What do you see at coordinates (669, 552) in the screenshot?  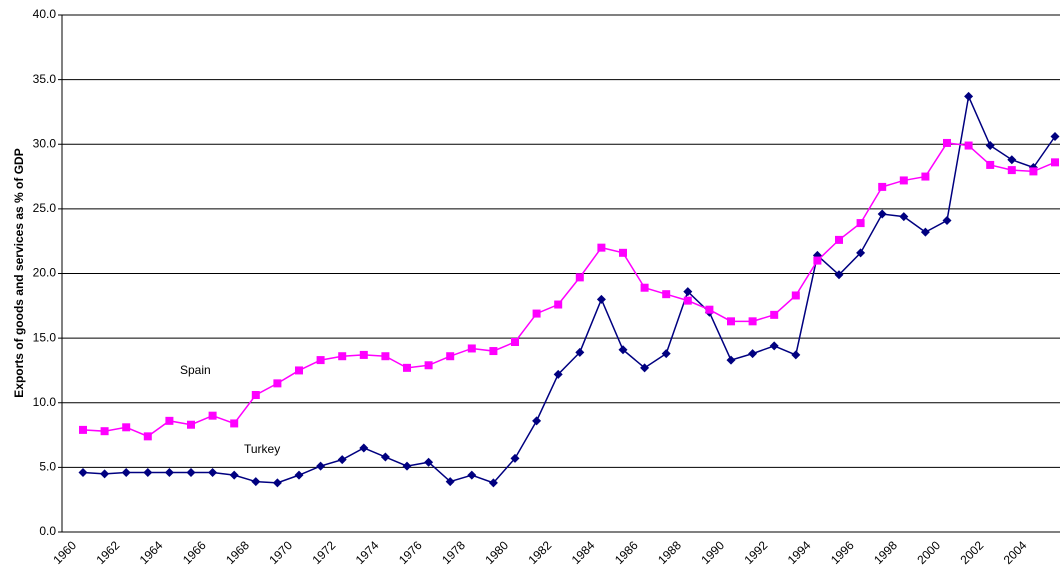 I see `x-tick-label: 1988` at bounding box center [669, 552].